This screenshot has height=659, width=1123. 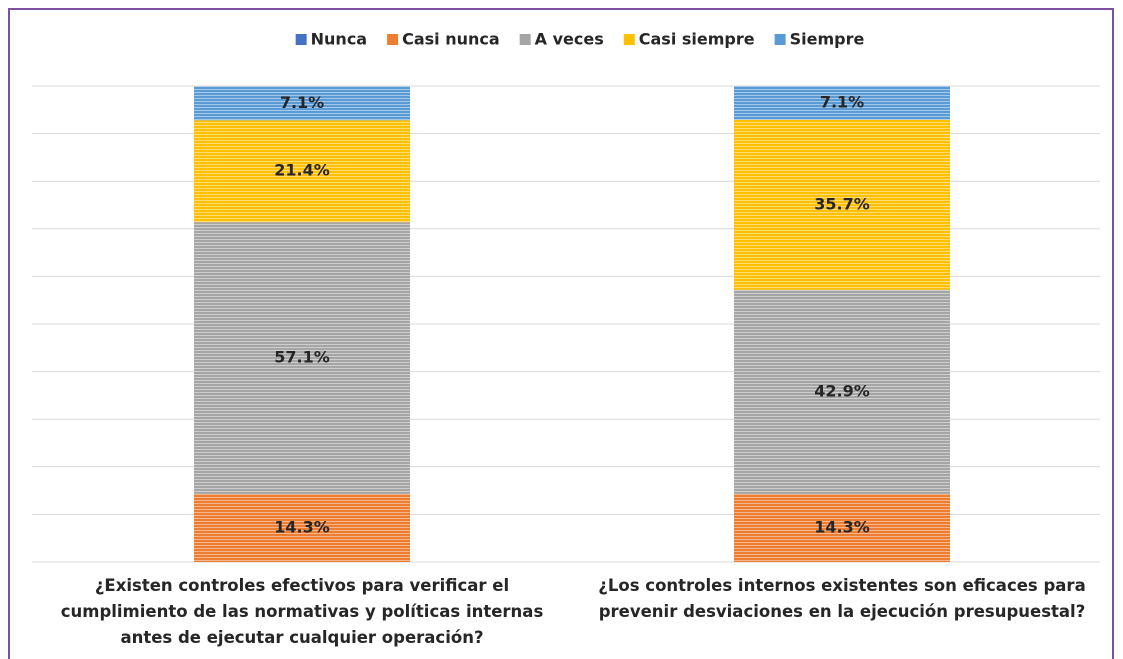 What do you see at coordinates (827, 39) in the screenshot?
I see `legend-label: Siempre` at bounding box center [827, 39].